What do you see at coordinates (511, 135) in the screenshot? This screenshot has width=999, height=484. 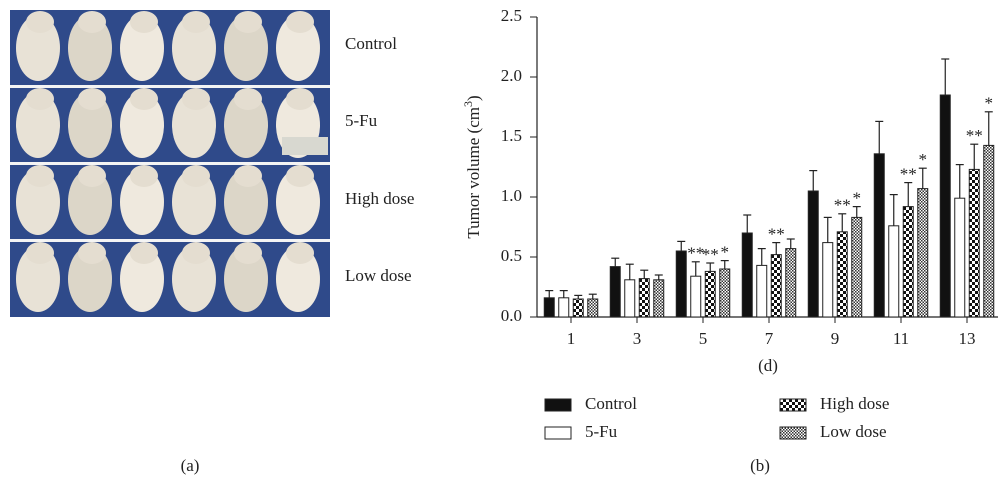 I see `y-tick-label: 1.5` at bounding box center [511, 135].